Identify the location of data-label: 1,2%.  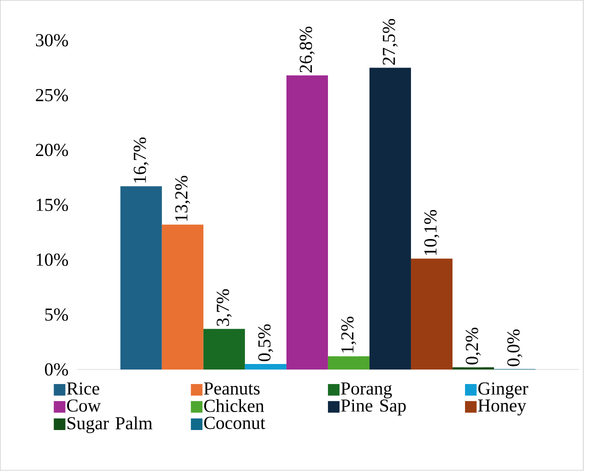
(348, 334).